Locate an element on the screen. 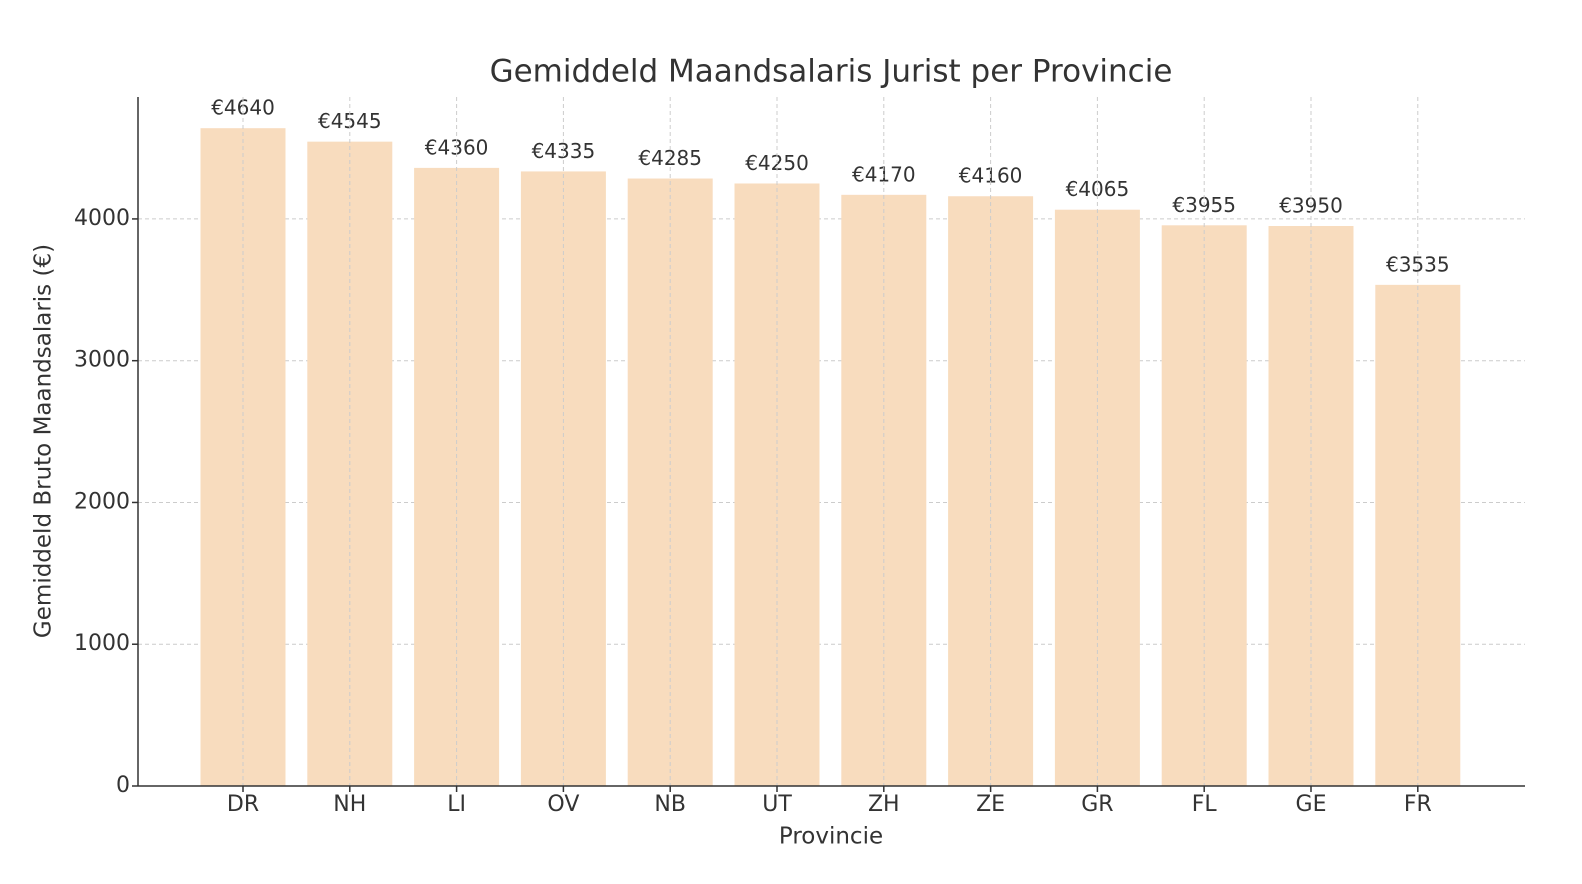  x-tick-label: NB is located at coordinates (670, 804).